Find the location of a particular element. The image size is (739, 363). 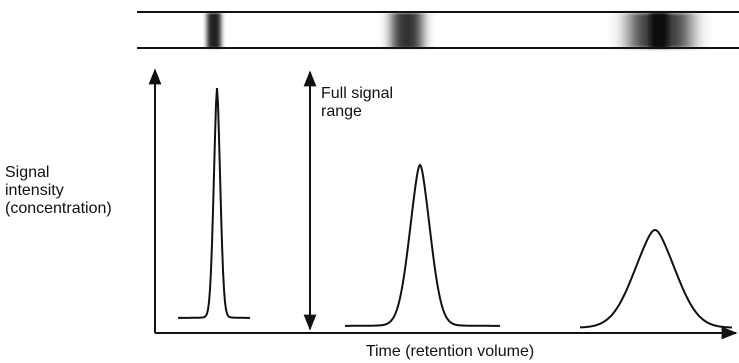

range-label: Full signal range is located at coordinates (357, 102).